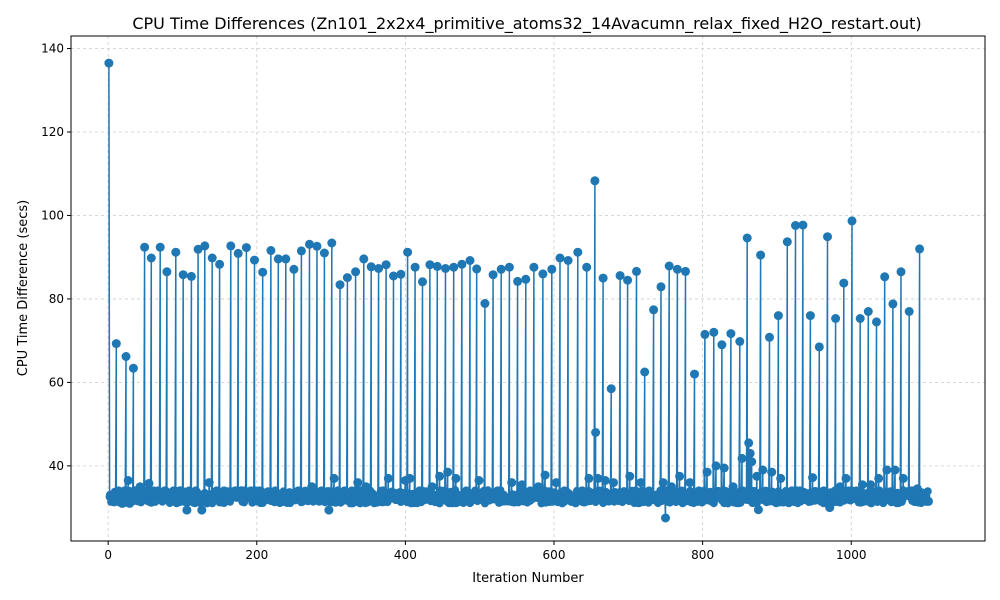  Describe the element at coordinates (52, 49) in the screenshot. I see `y-tick-label: 140` at that location.